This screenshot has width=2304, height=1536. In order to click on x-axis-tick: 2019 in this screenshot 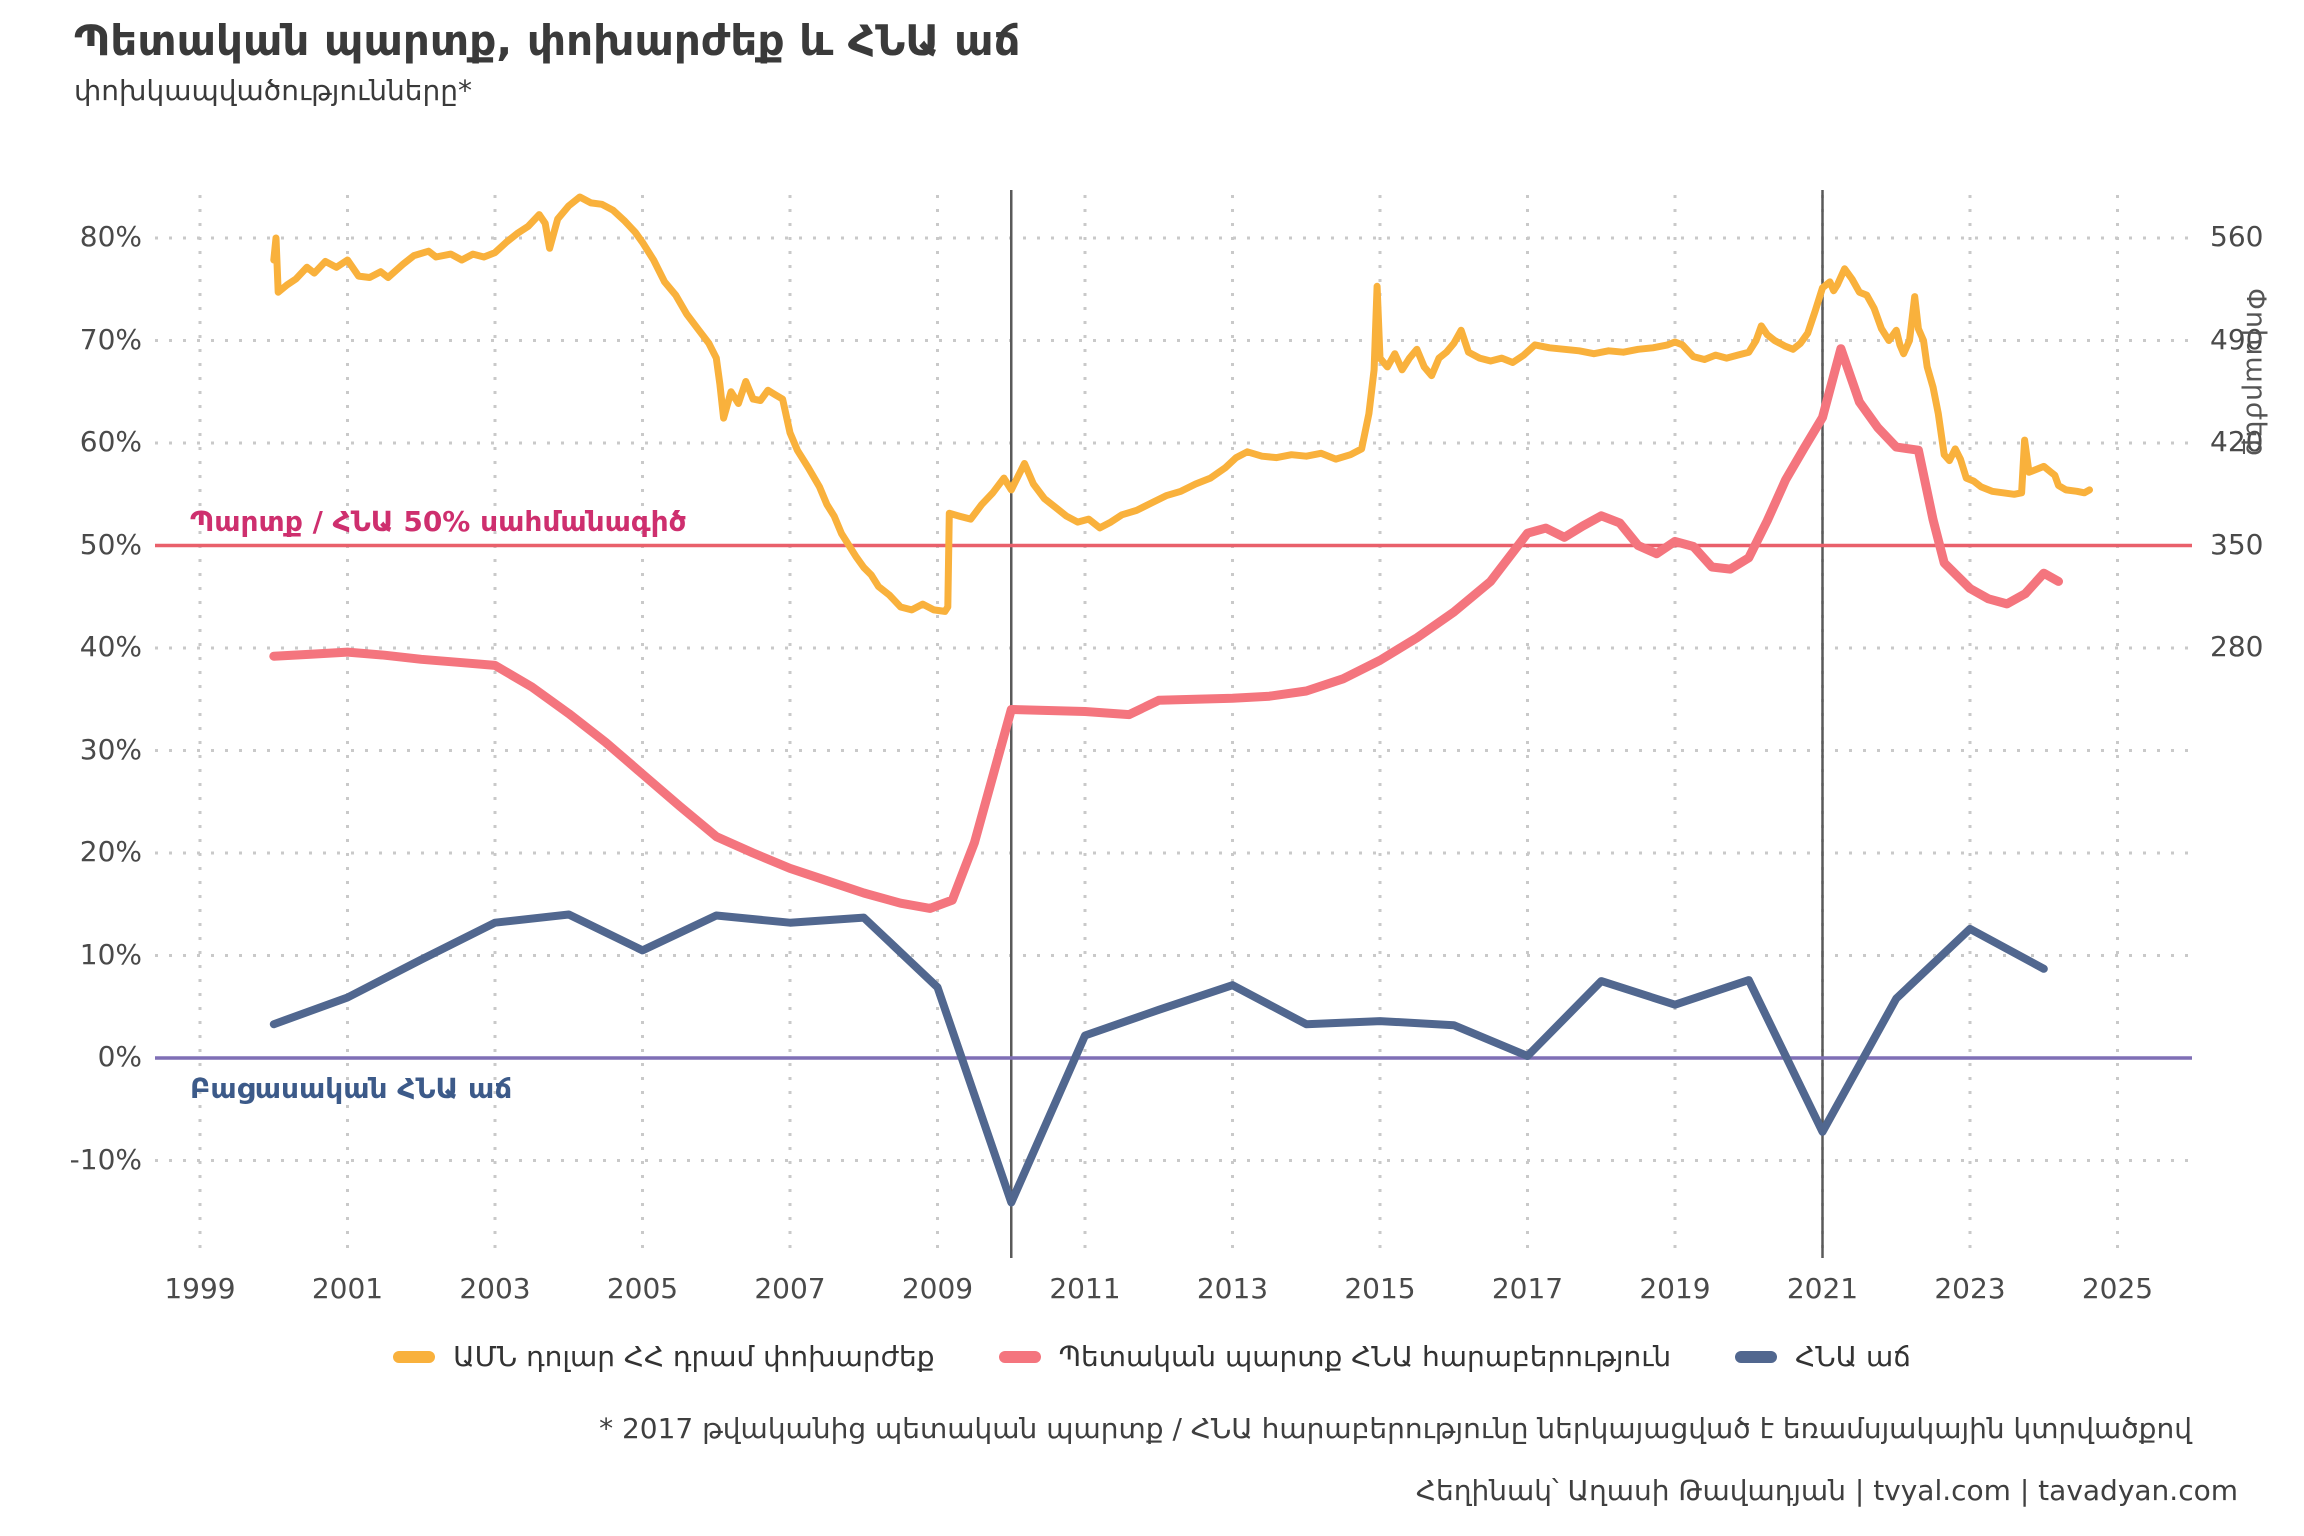, I will do `click(1675, 1288)`.